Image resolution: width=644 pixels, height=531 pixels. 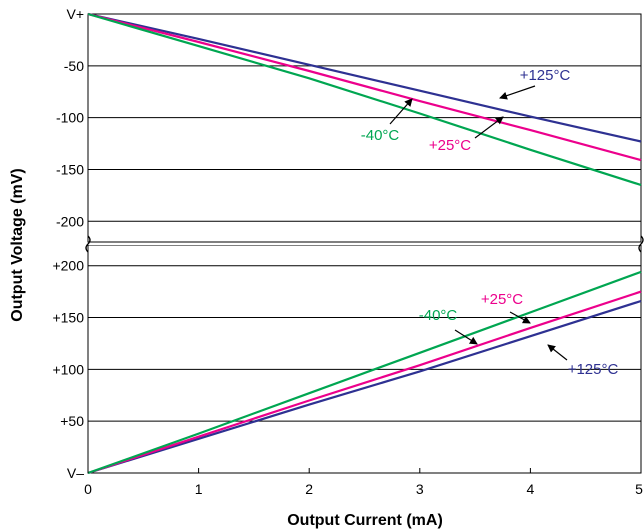 What do you see at coordinates (68, 318) in the screenshot?
I see `bottom-y-tick-label: +150` at bounding box center [68, 318].